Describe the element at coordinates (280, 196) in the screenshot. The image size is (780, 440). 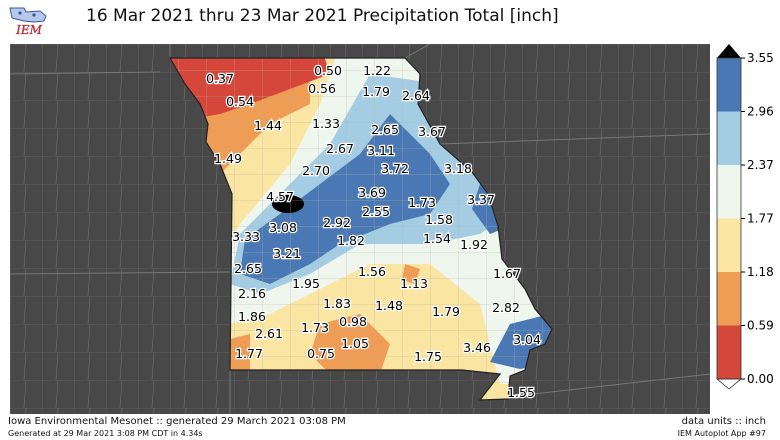
I see `value-label: 4.57` at that location.